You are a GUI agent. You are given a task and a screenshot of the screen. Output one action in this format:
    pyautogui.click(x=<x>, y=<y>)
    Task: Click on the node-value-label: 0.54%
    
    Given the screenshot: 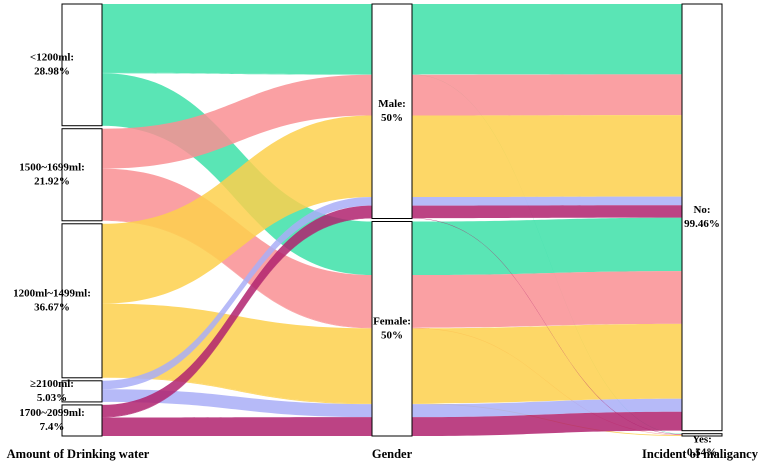 What is the action you would take?
    pyautogui.click(x=702, y=453)
    